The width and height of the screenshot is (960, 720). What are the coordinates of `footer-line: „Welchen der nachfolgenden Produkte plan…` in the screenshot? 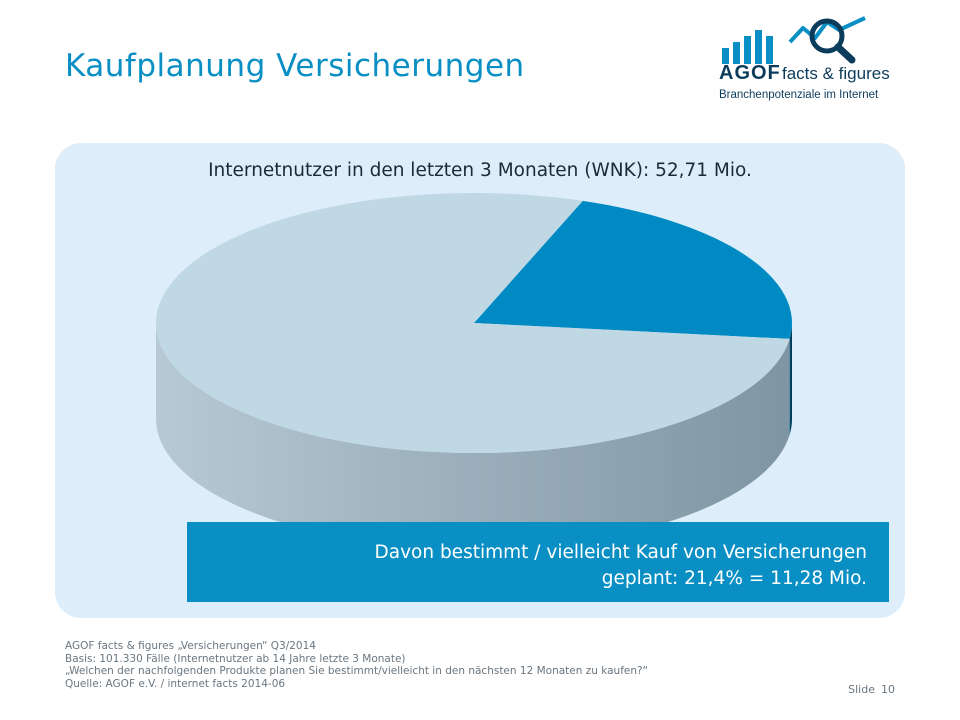 It's located at (357, 671).